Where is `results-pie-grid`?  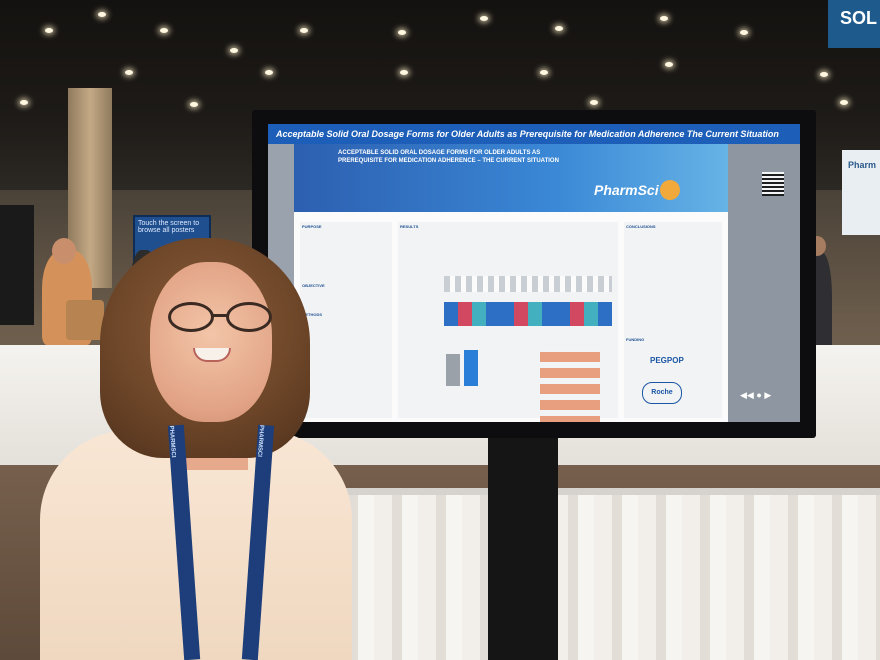
results-pie-grid is located at coordinates (570, 386).